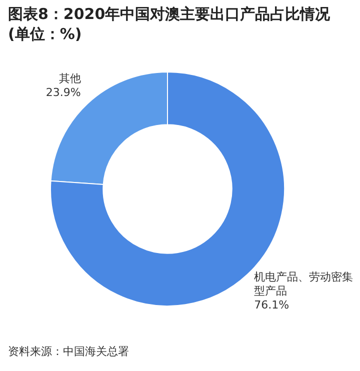  What do you see at coordinates (68, 351) in the screenshot?
I see `text: 资料来源：中国海关总署` at bounding box center [68, 351].